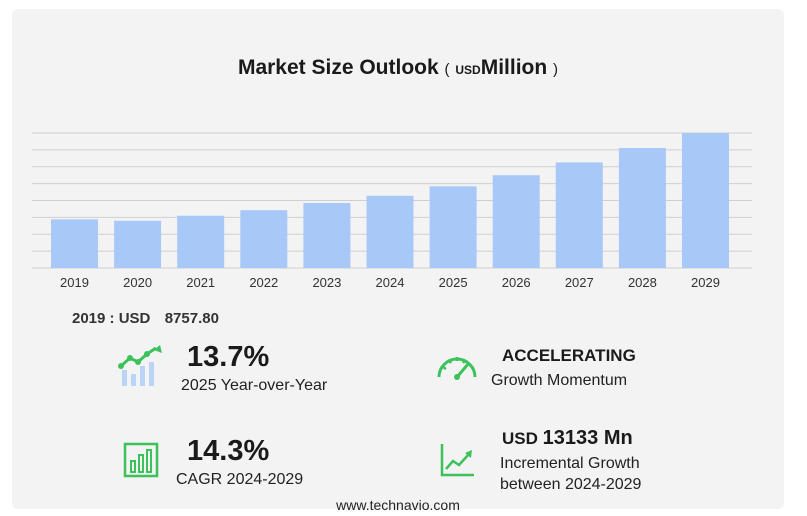 This screenshot has height=516, width=807. I want to click on bar-2022, so click(264, 239).